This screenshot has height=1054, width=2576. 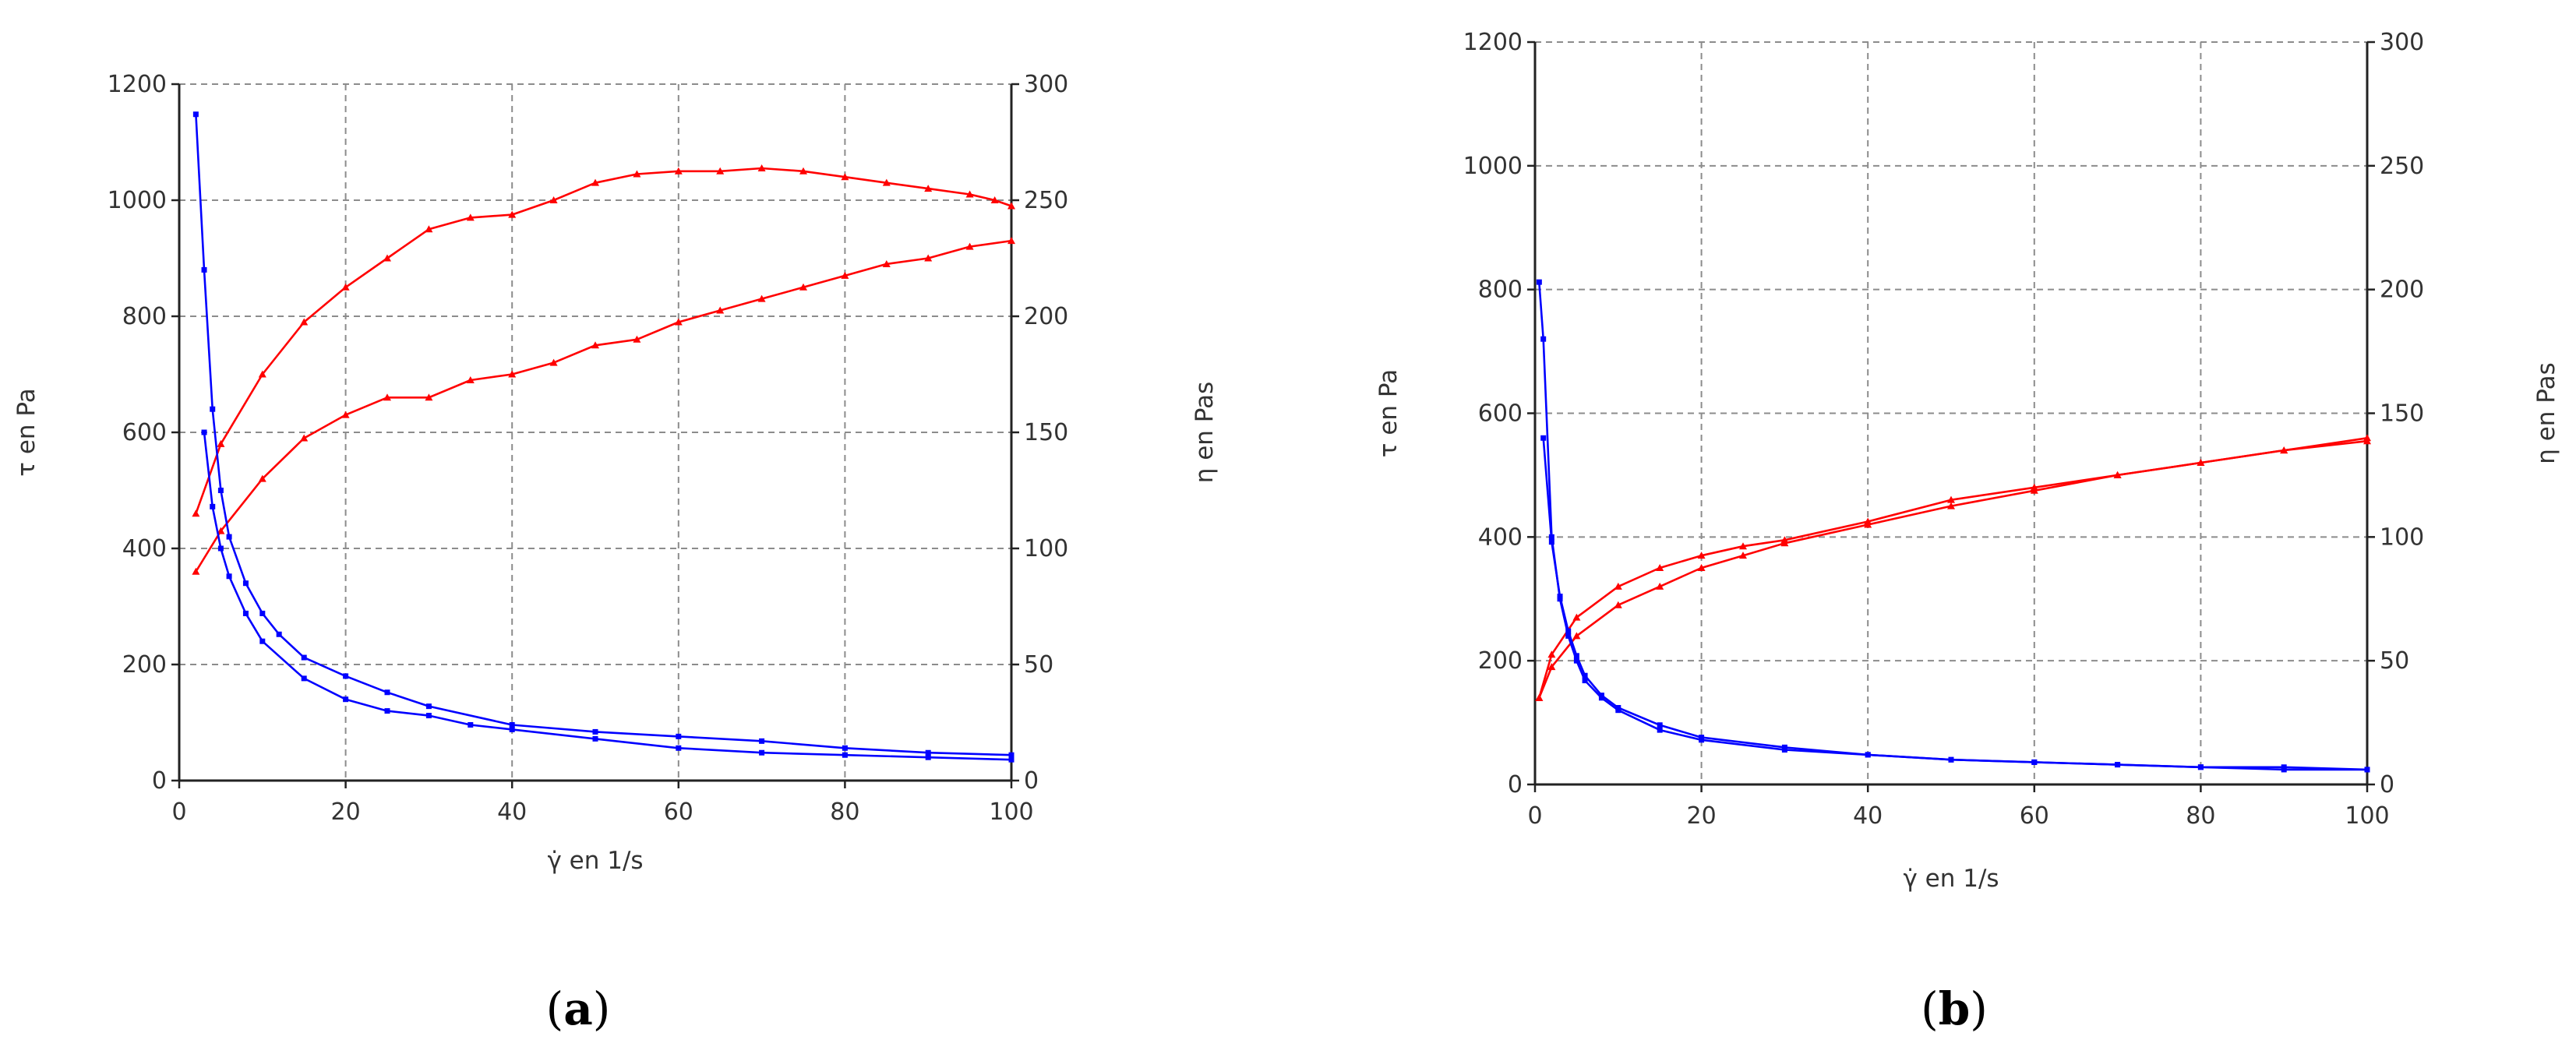 I want to click on y-right-tick-label: 150, so click(x=1046, y=433).